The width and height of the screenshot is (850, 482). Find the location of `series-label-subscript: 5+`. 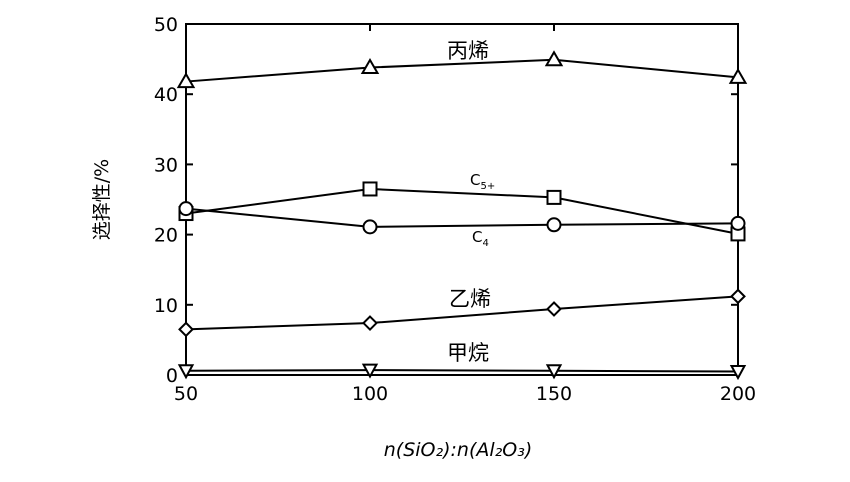

series-label-subscript: 5+ is located at coordinates (487, 186).